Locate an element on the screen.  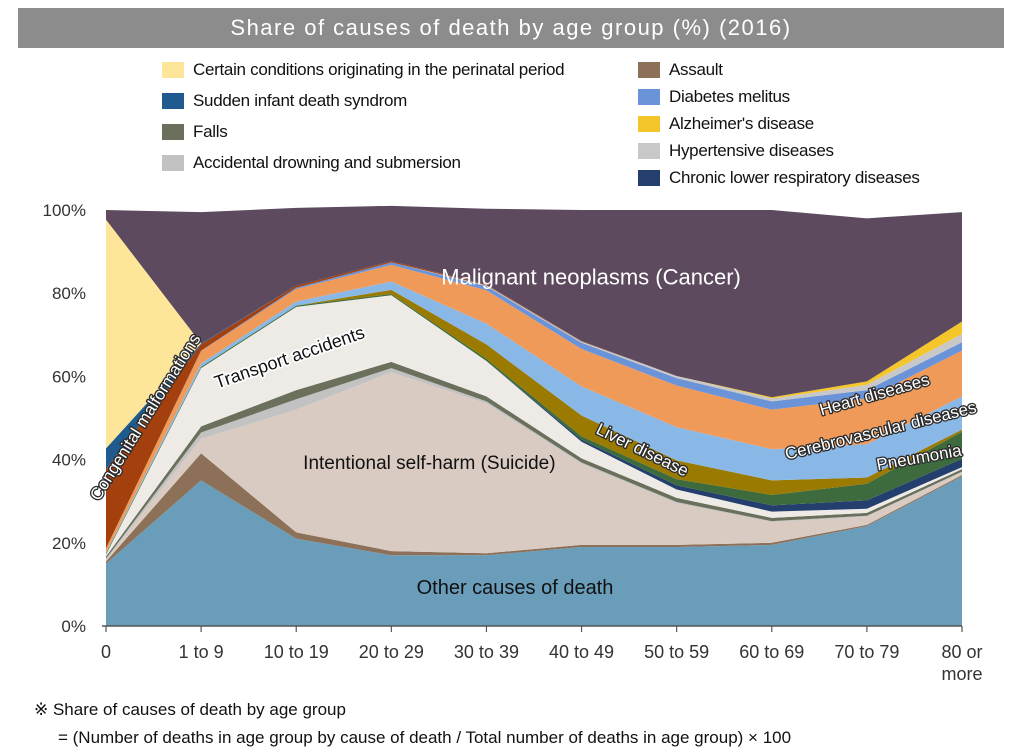
x-tick-label: 50 to 59 is located at coordinates (676, 652).